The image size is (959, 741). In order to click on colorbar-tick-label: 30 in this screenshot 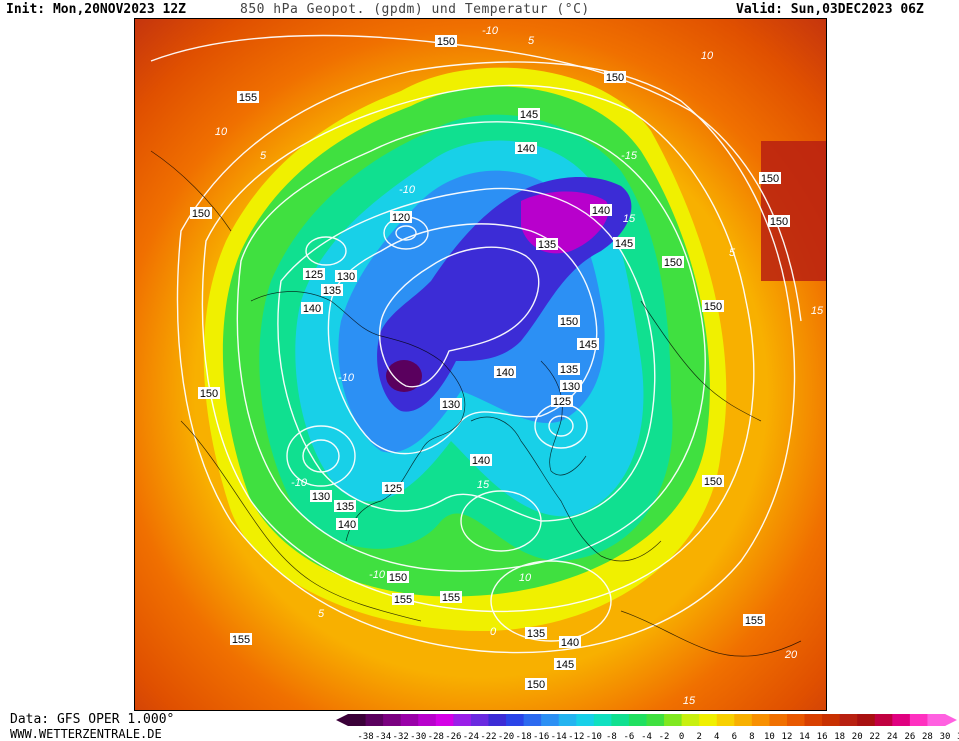, I will do `click(945, 736)`.